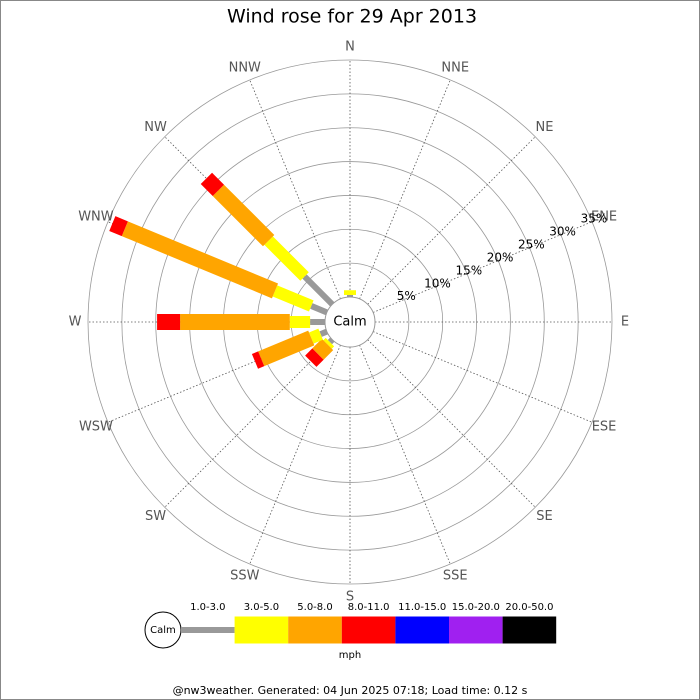 The height and width of the screenshot is (700, 700). What do you see at coordinates (163, 630) in the screenshot?
I see `legend-calm-label: Calm` at bounding box center [163, 630].